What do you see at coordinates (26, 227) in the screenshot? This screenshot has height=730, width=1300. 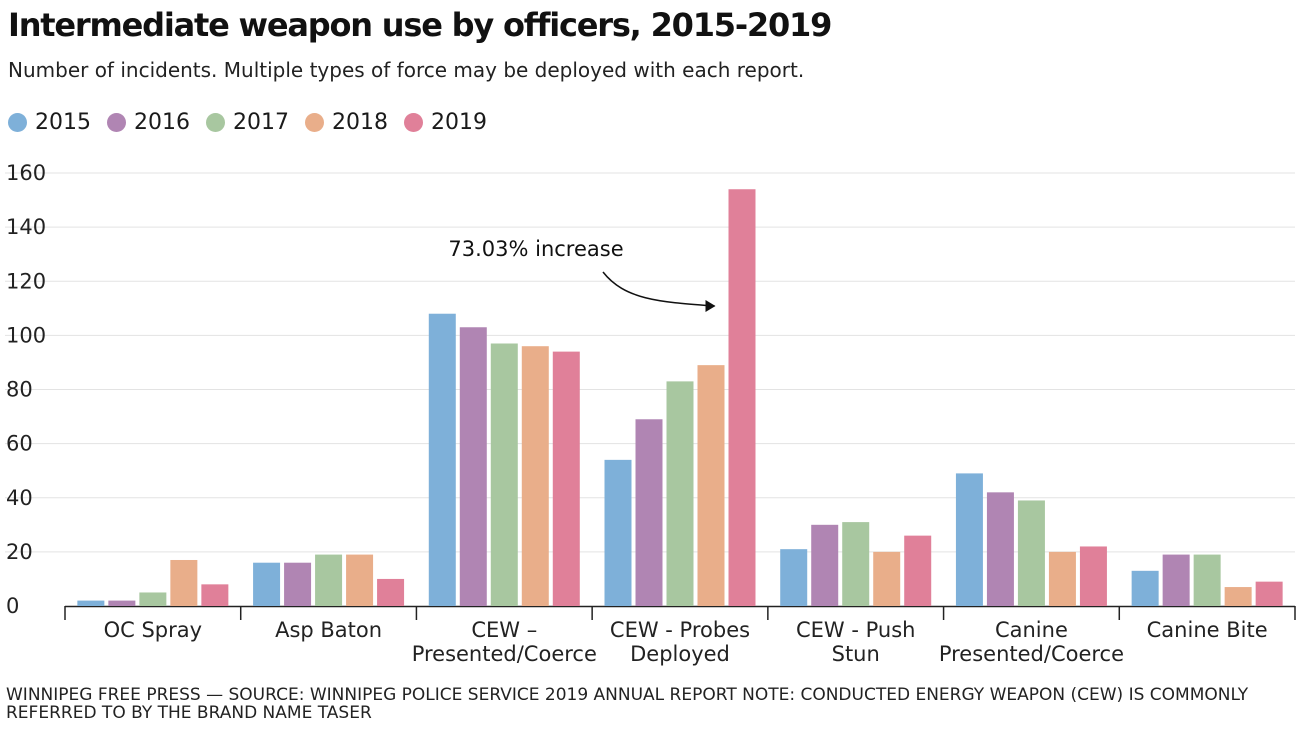 I see `y-tick-label: 140` at bounding box center [26, 227].